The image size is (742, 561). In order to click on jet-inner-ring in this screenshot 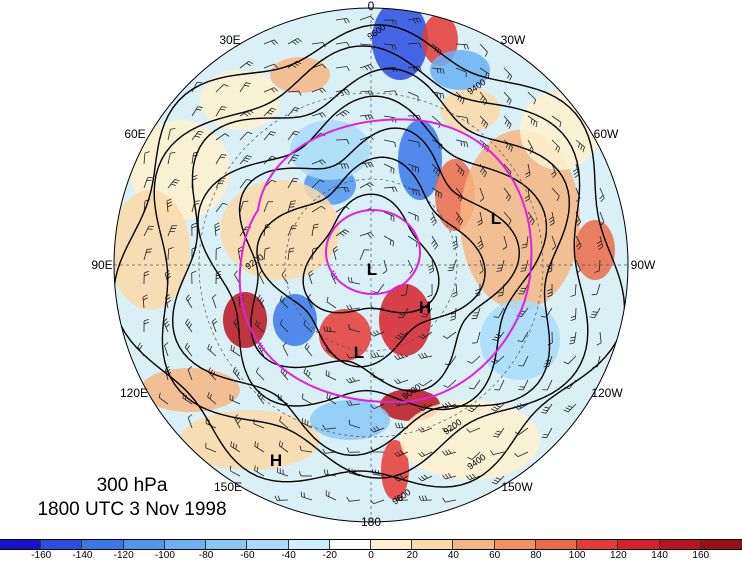, I will do `click(373, 252)`.